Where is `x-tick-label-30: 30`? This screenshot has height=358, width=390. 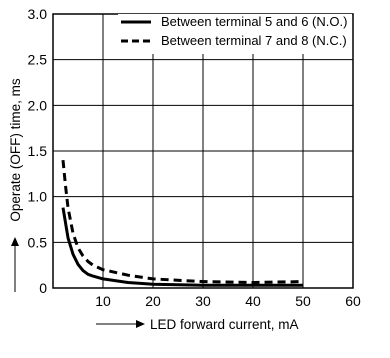 x-tick-label-30: 30 is located at coordinates (203, 301).